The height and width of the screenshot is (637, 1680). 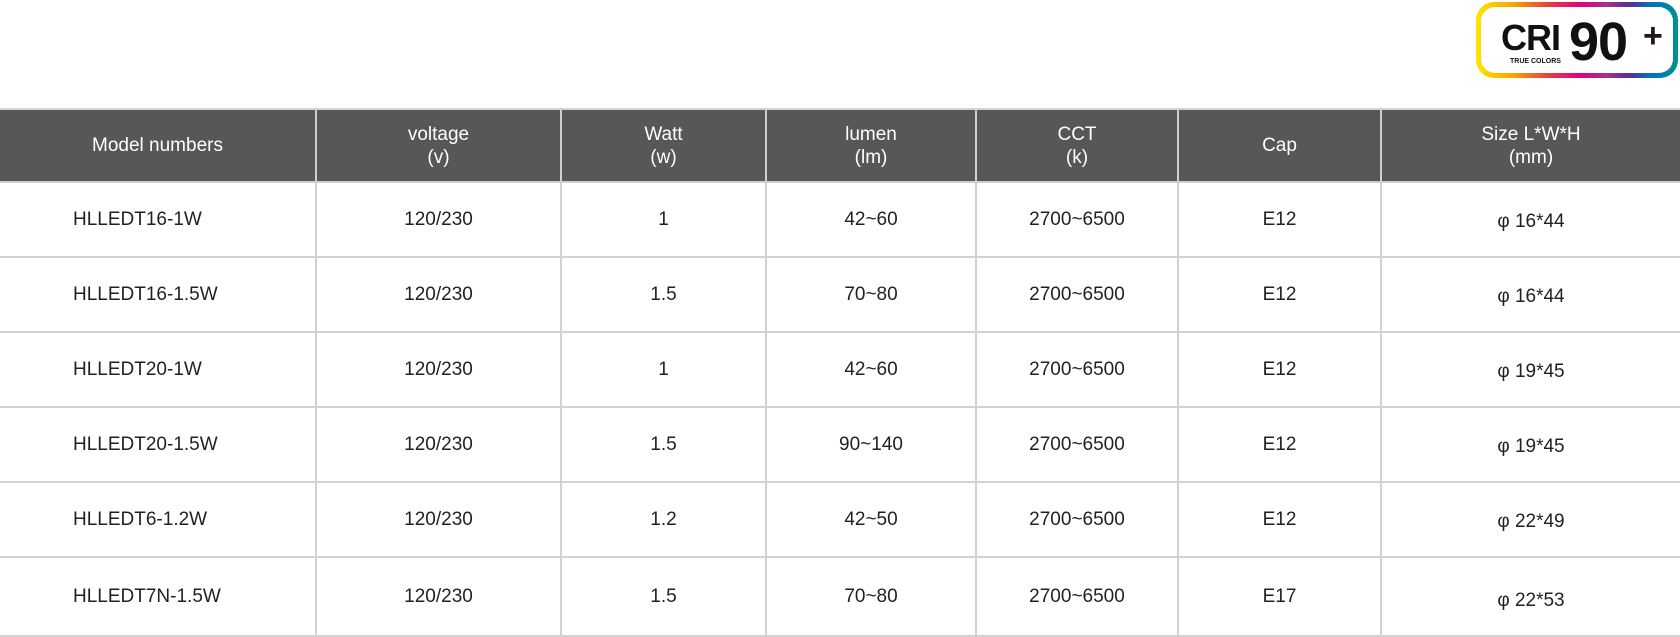 I want to click on header-label: voltage, so click(x=438, y=134).